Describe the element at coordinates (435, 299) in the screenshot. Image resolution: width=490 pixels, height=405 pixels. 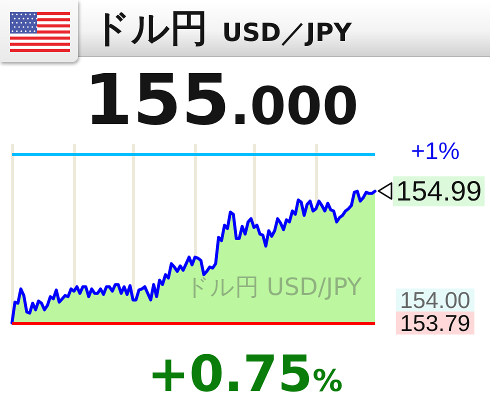
I see `y-tick-label: 154.00` at that location.